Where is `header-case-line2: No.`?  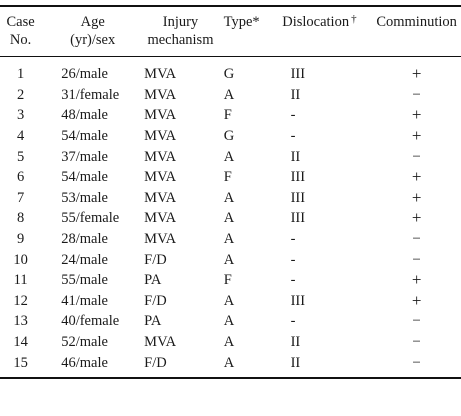 header-case-line2: No. is located at coordinates (20, 40).